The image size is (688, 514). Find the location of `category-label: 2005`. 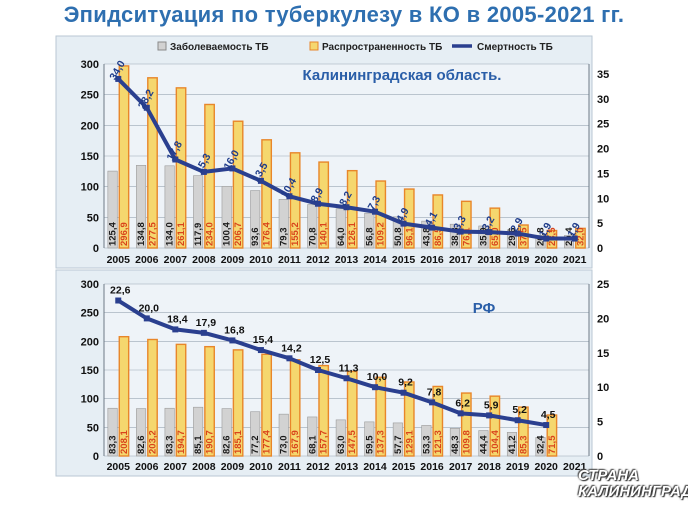

category-label: 2005 is located at coordinates (119, 260).